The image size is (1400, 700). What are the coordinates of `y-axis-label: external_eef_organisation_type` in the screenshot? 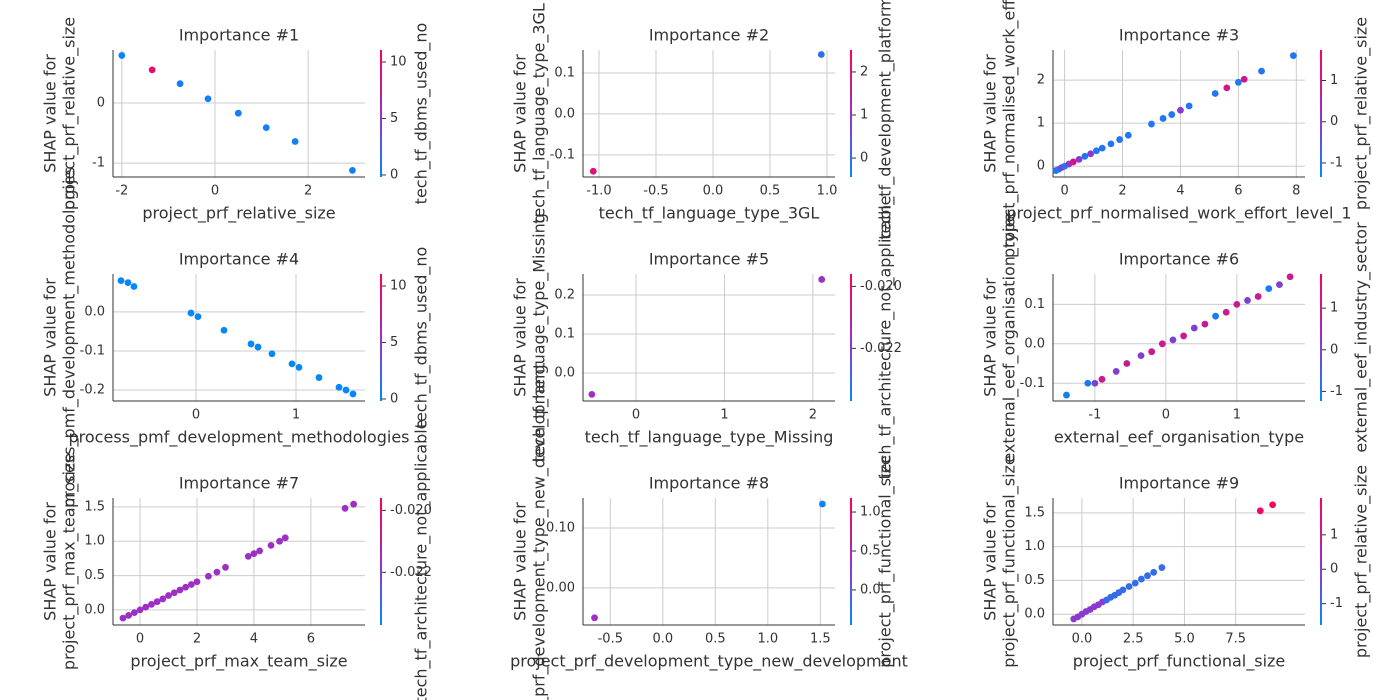 It's located at (1010, 337).